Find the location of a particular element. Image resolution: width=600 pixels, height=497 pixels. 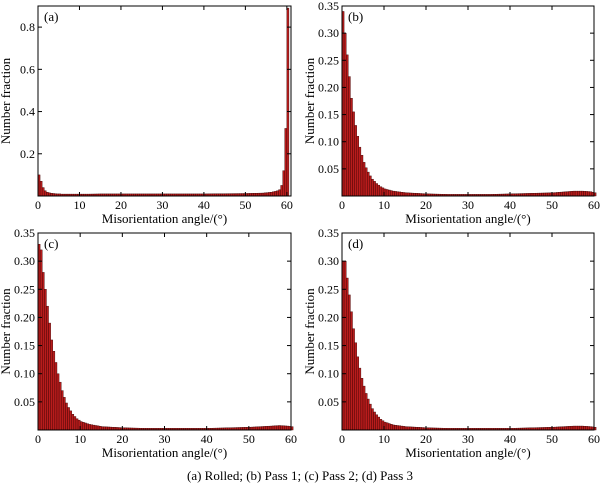

panel-label: (b) is located at coordinates (355, 16).